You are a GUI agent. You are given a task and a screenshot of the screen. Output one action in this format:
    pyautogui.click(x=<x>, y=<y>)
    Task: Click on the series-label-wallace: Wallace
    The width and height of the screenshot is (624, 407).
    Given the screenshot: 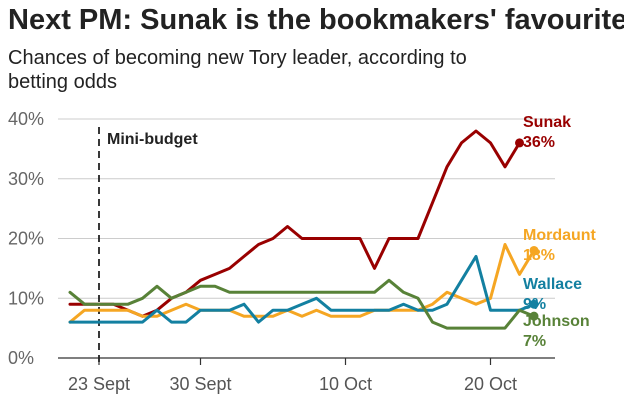 What is the action you would take?
    pyautogui.click(x=552, y=284)
    